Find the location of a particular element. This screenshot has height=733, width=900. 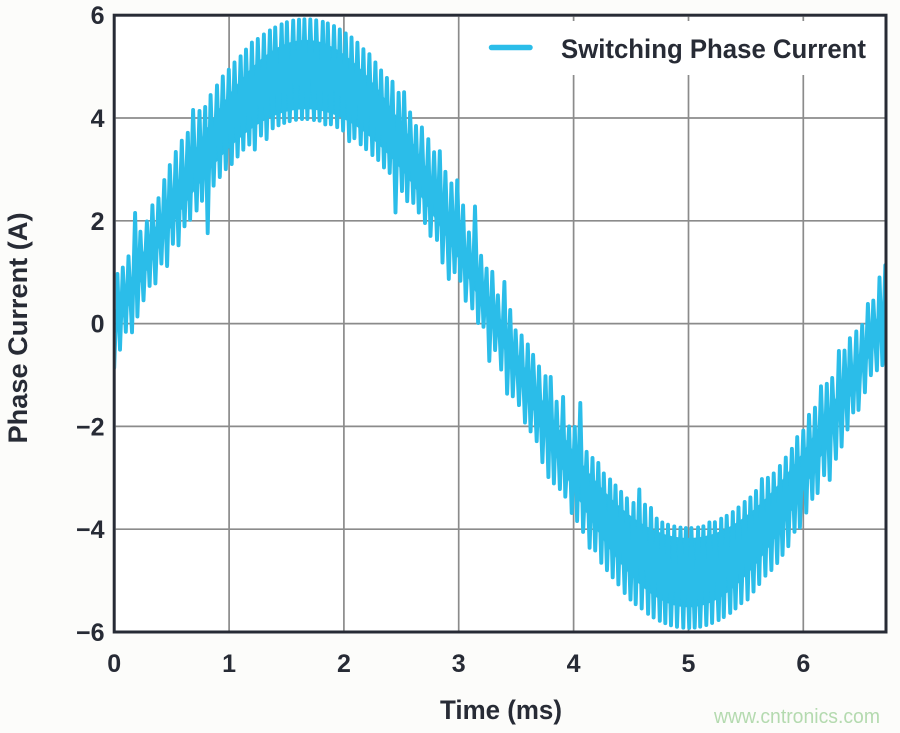

svg-text: www.cntronics.com is located at coordinates (796, 717).